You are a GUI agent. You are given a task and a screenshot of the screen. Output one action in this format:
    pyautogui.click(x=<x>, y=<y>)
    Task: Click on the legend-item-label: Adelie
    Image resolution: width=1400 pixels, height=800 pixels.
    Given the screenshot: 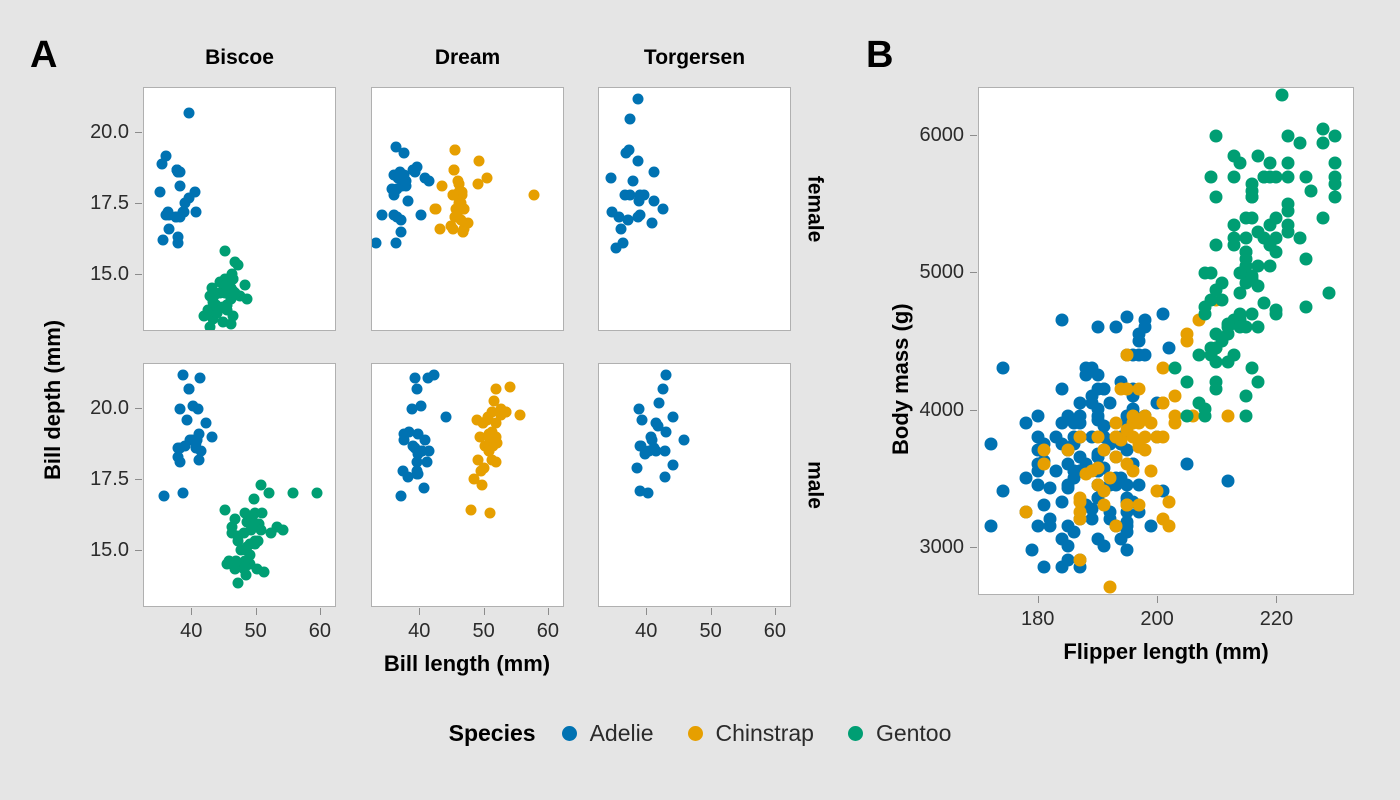 What is the action you would take?
    pyautogui.click(x=621, y=733)
    